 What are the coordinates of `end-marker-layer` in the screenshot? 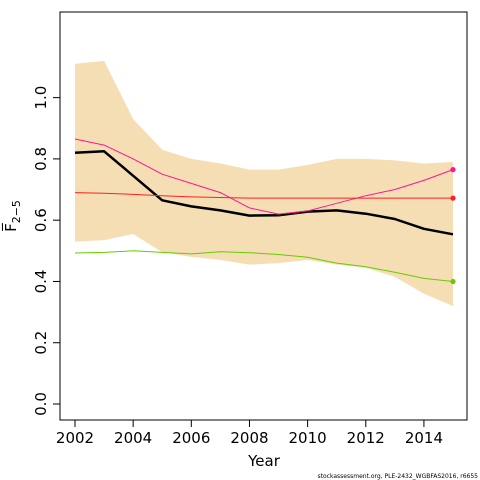 It's located at (453, 226).